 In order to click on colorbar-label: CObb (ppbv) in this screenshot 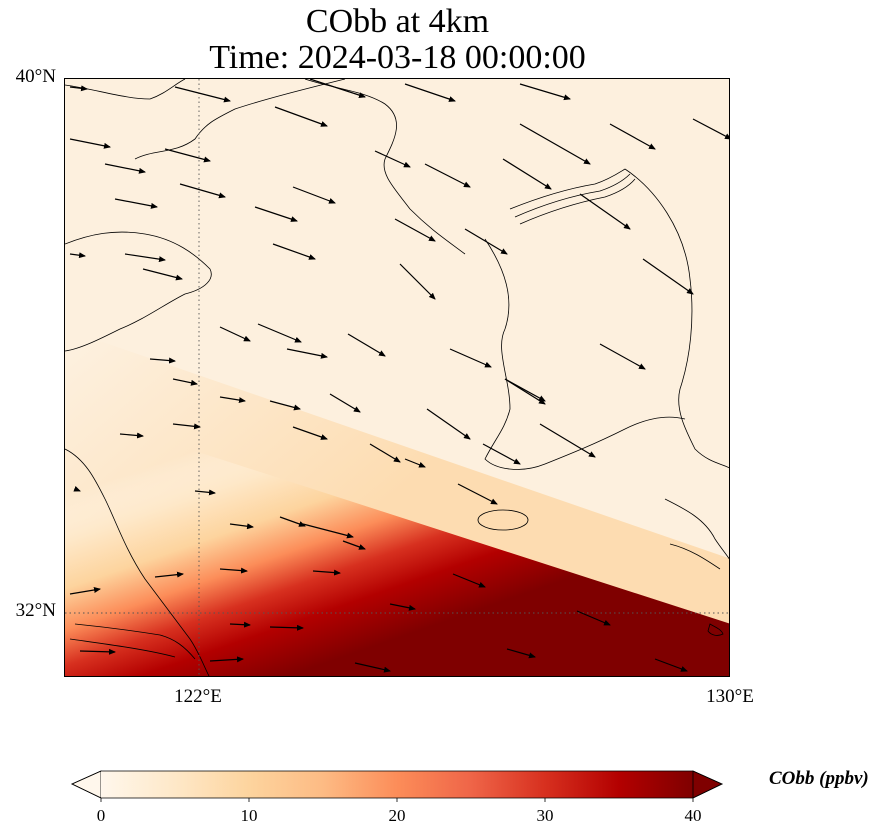, I will do `click(819, 778)`.